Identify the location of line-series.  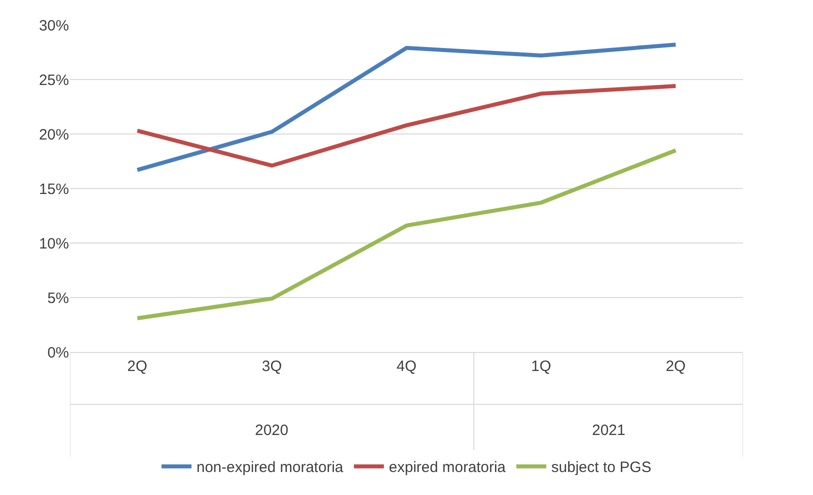
(406, 126).